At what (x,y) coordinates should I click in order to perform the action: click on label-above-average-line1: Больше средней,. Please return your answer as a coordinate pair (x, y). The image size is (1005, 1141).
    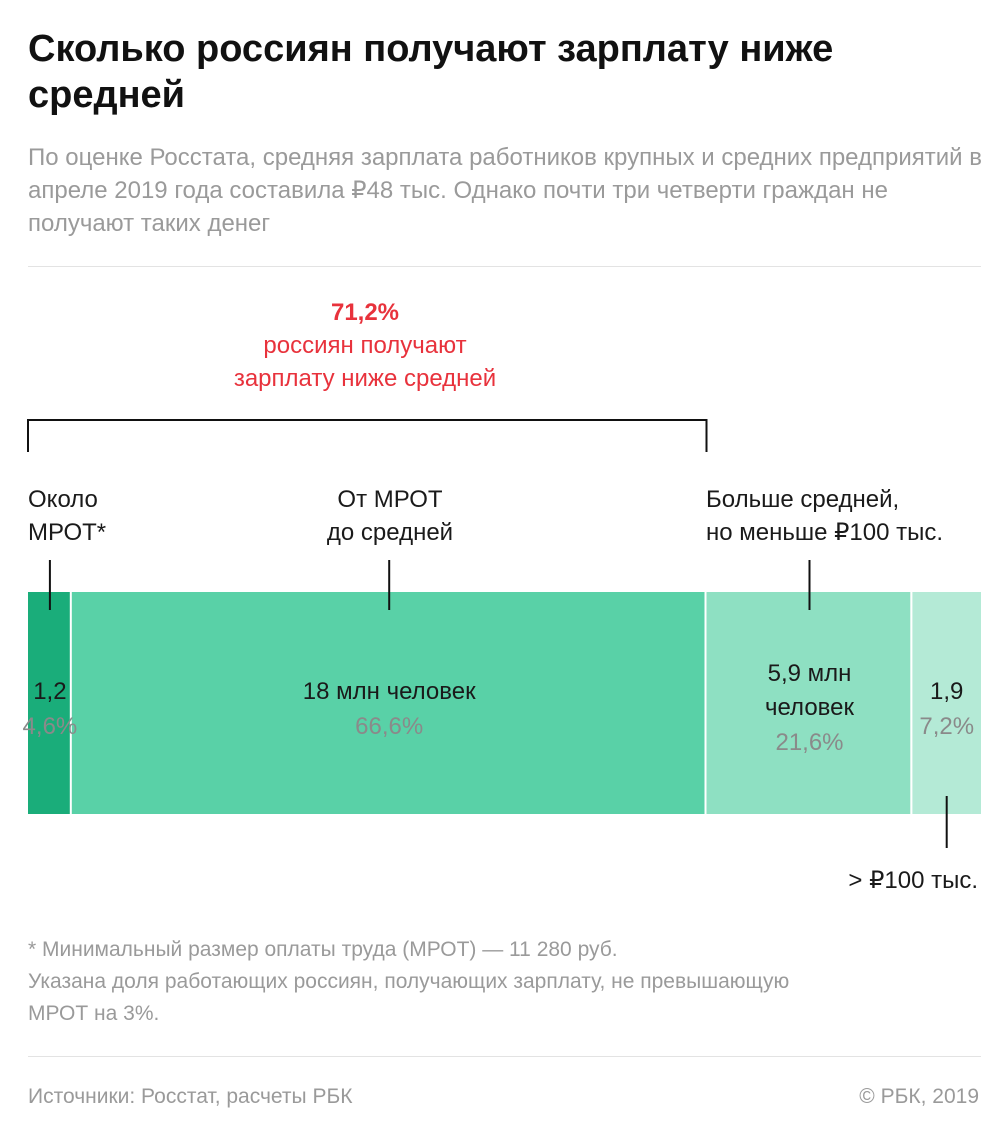
    Looking at the image, I should click on (803, 499).